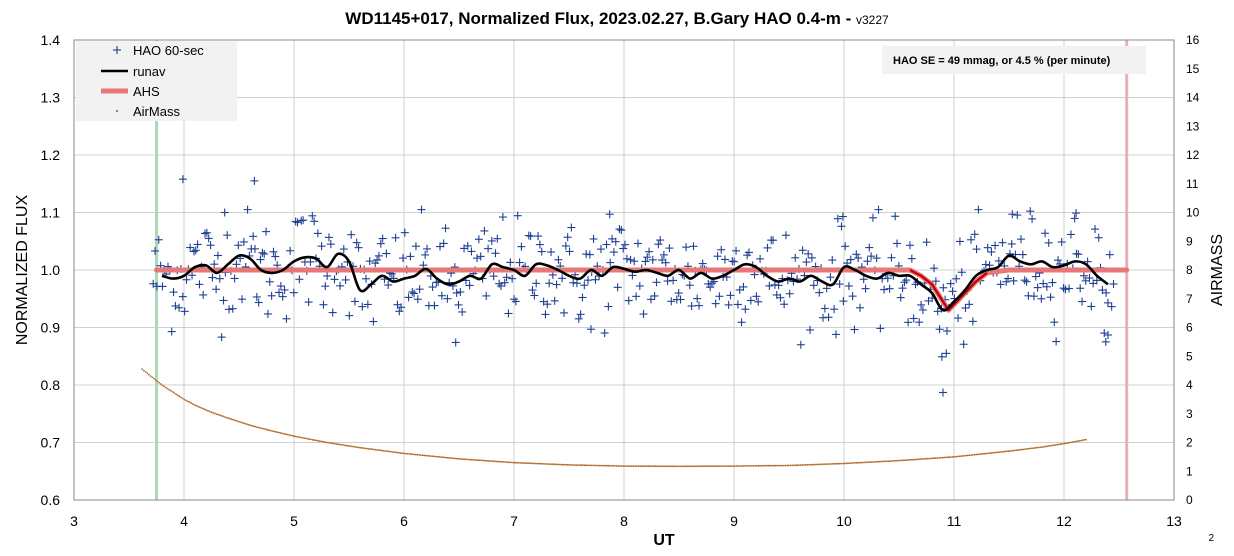 This screenshot has height=556, width=1234. What do you see at coordinates (51, 213) in the screenshot?
I see `y-tick-label: 1.1` at bounding box center [51, 213].